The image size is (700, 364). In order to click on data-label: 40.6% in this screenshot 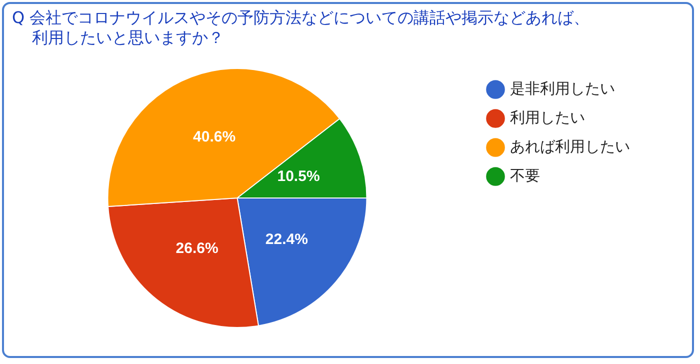, I will do `click(214, 137)`.